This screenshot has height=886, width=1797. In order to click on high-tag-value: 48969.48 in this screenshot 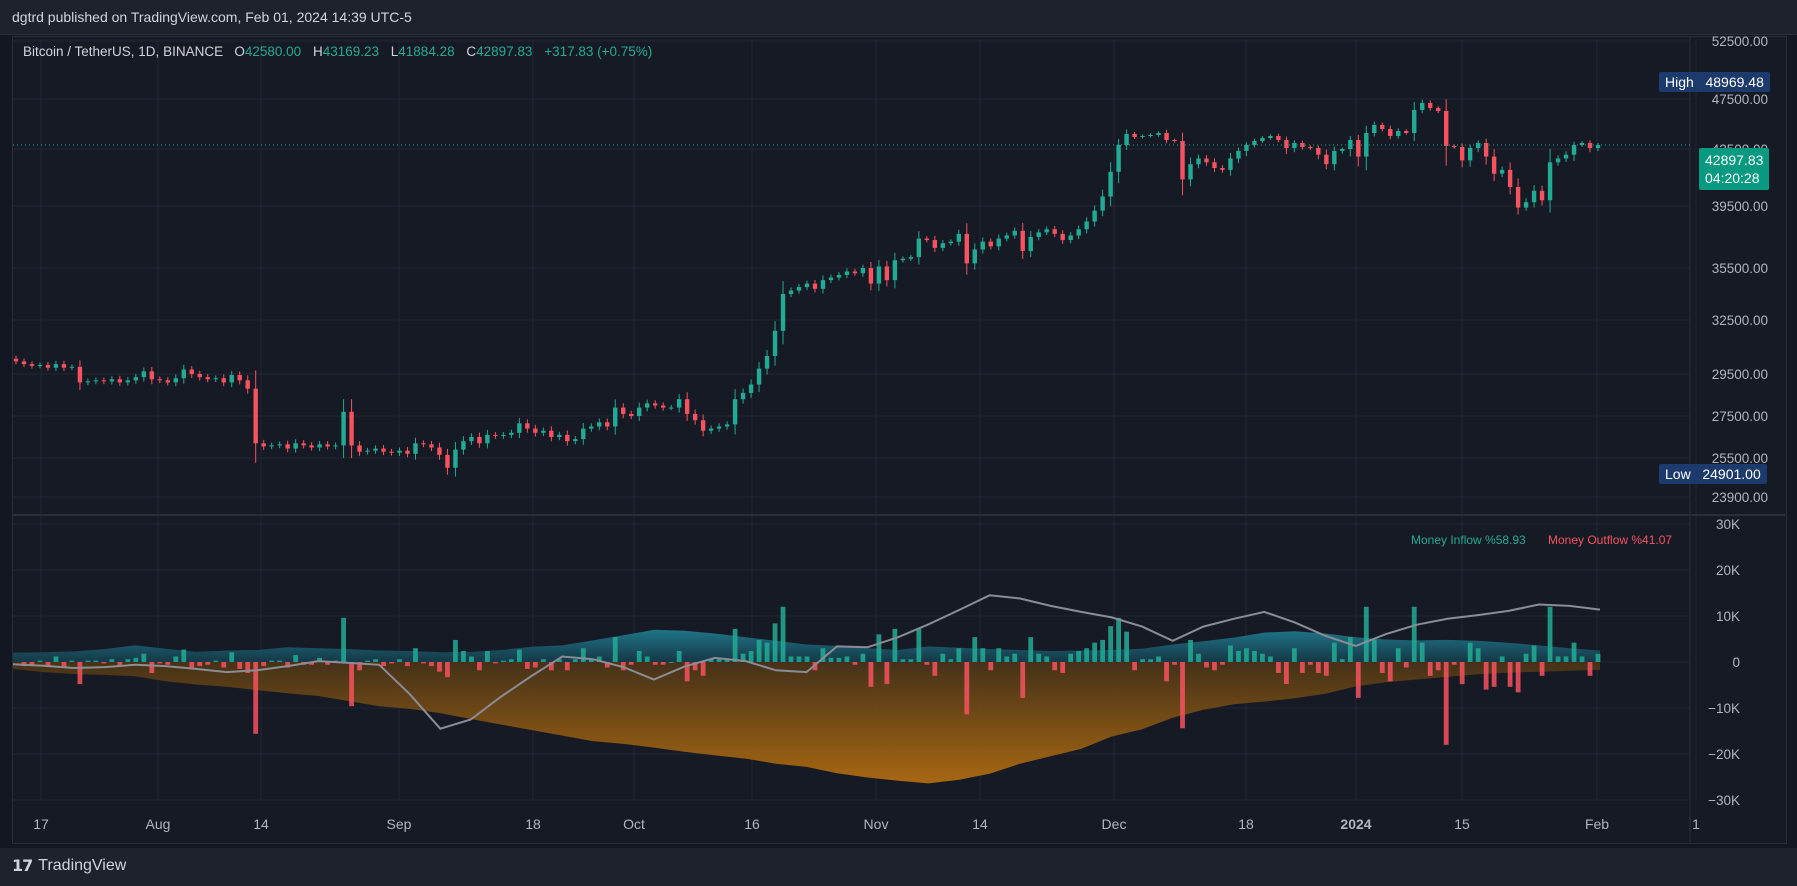, I will do `click(1734, 82)`.